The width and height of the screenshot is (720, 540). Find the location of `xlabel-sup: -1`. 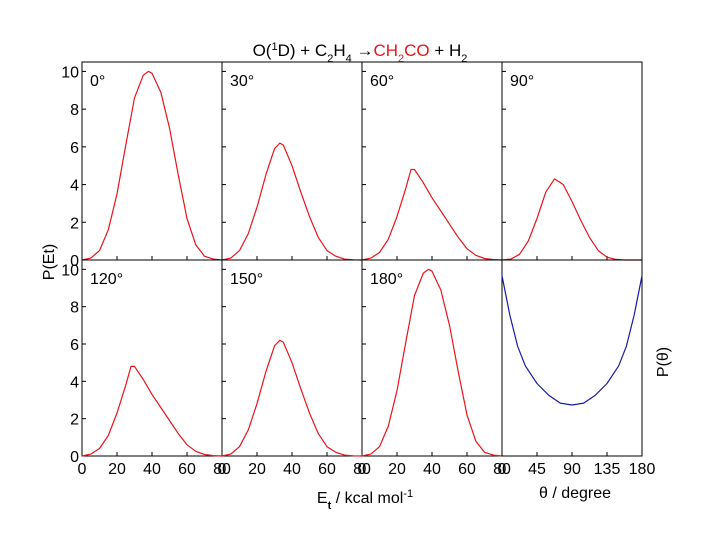

xlabel-sup: -1 is located at coordinates (408, 494).